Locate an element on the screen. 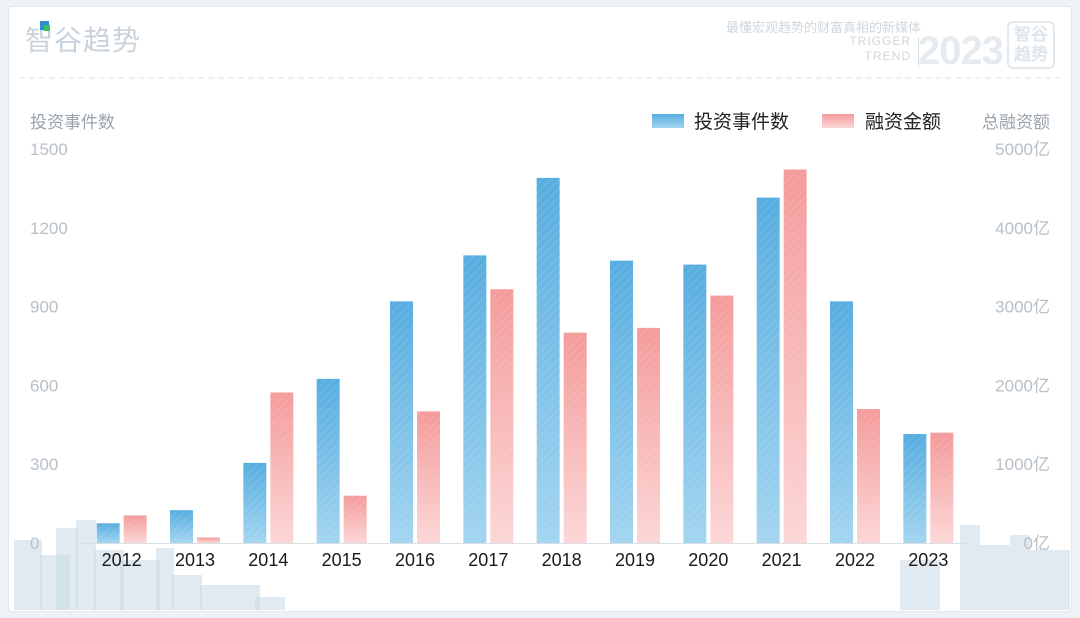 Image resolution: width=1080 pixels, height=618 pixels. bar-hatch-funding-2023 is located at coordinates (942, 487).